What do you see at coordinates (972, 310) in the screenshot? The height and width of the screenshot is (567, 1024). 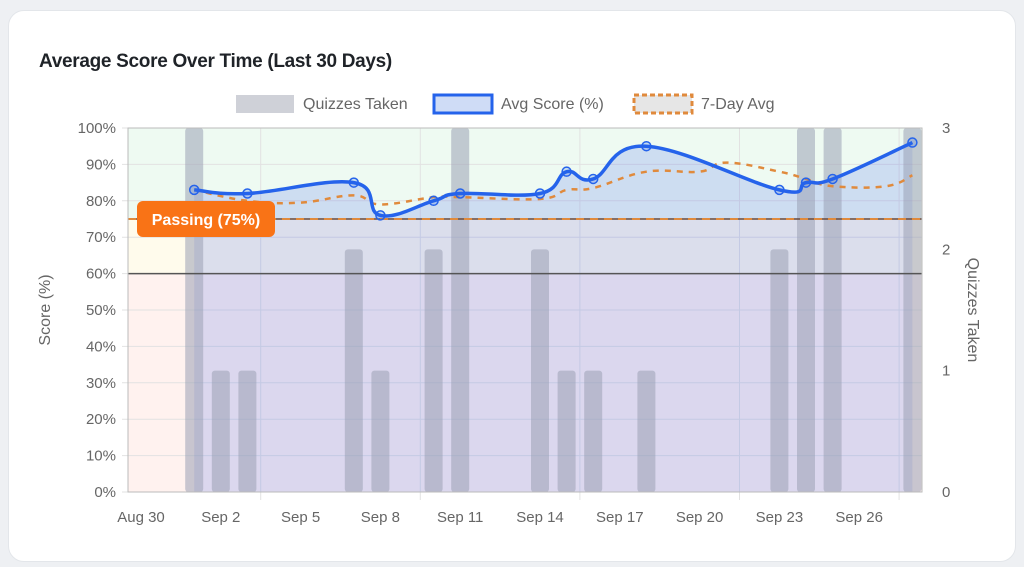 I see `y2-axis-title: Quizzes Taken` at bounding box center [972, 310].